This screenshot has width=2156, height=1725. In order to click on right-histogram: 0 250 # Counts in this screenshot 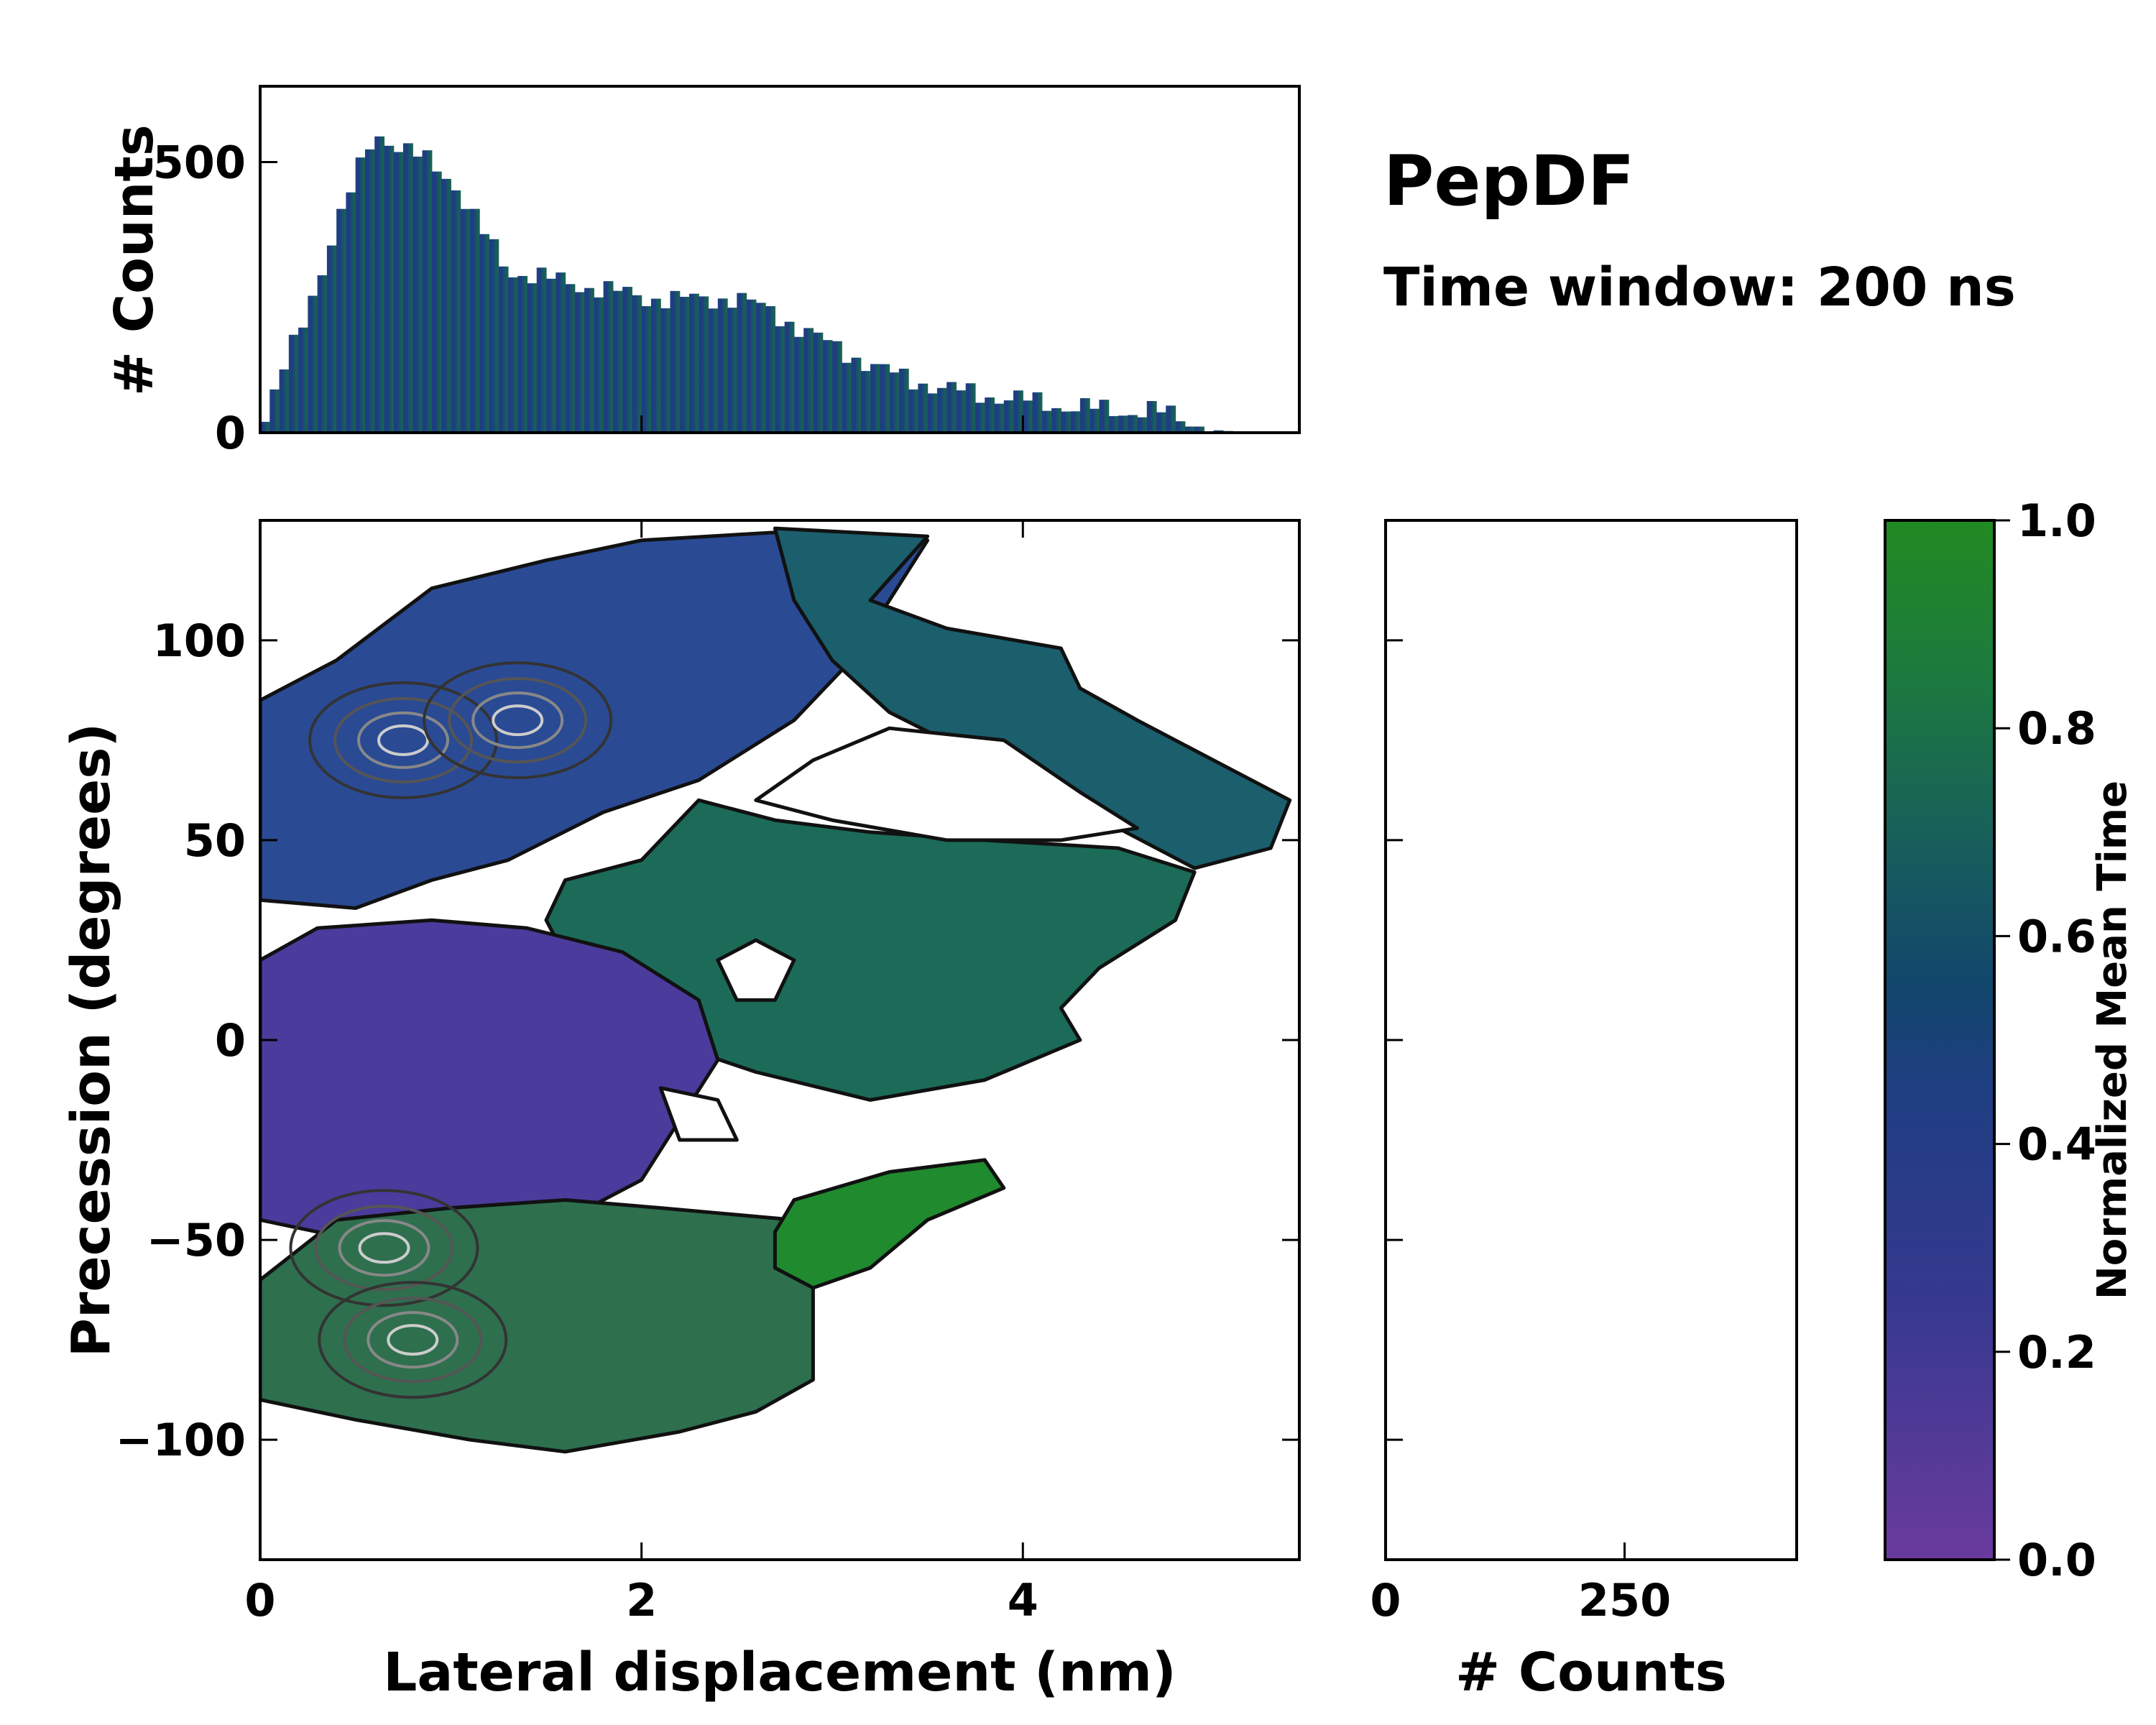, I will do `click(1584, 1111)`.